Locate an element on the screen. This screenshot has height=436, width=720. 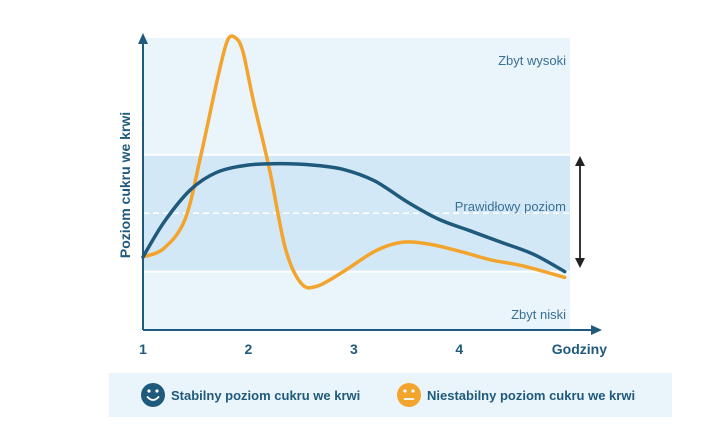
legend-background is located at coordinates (390, 395).